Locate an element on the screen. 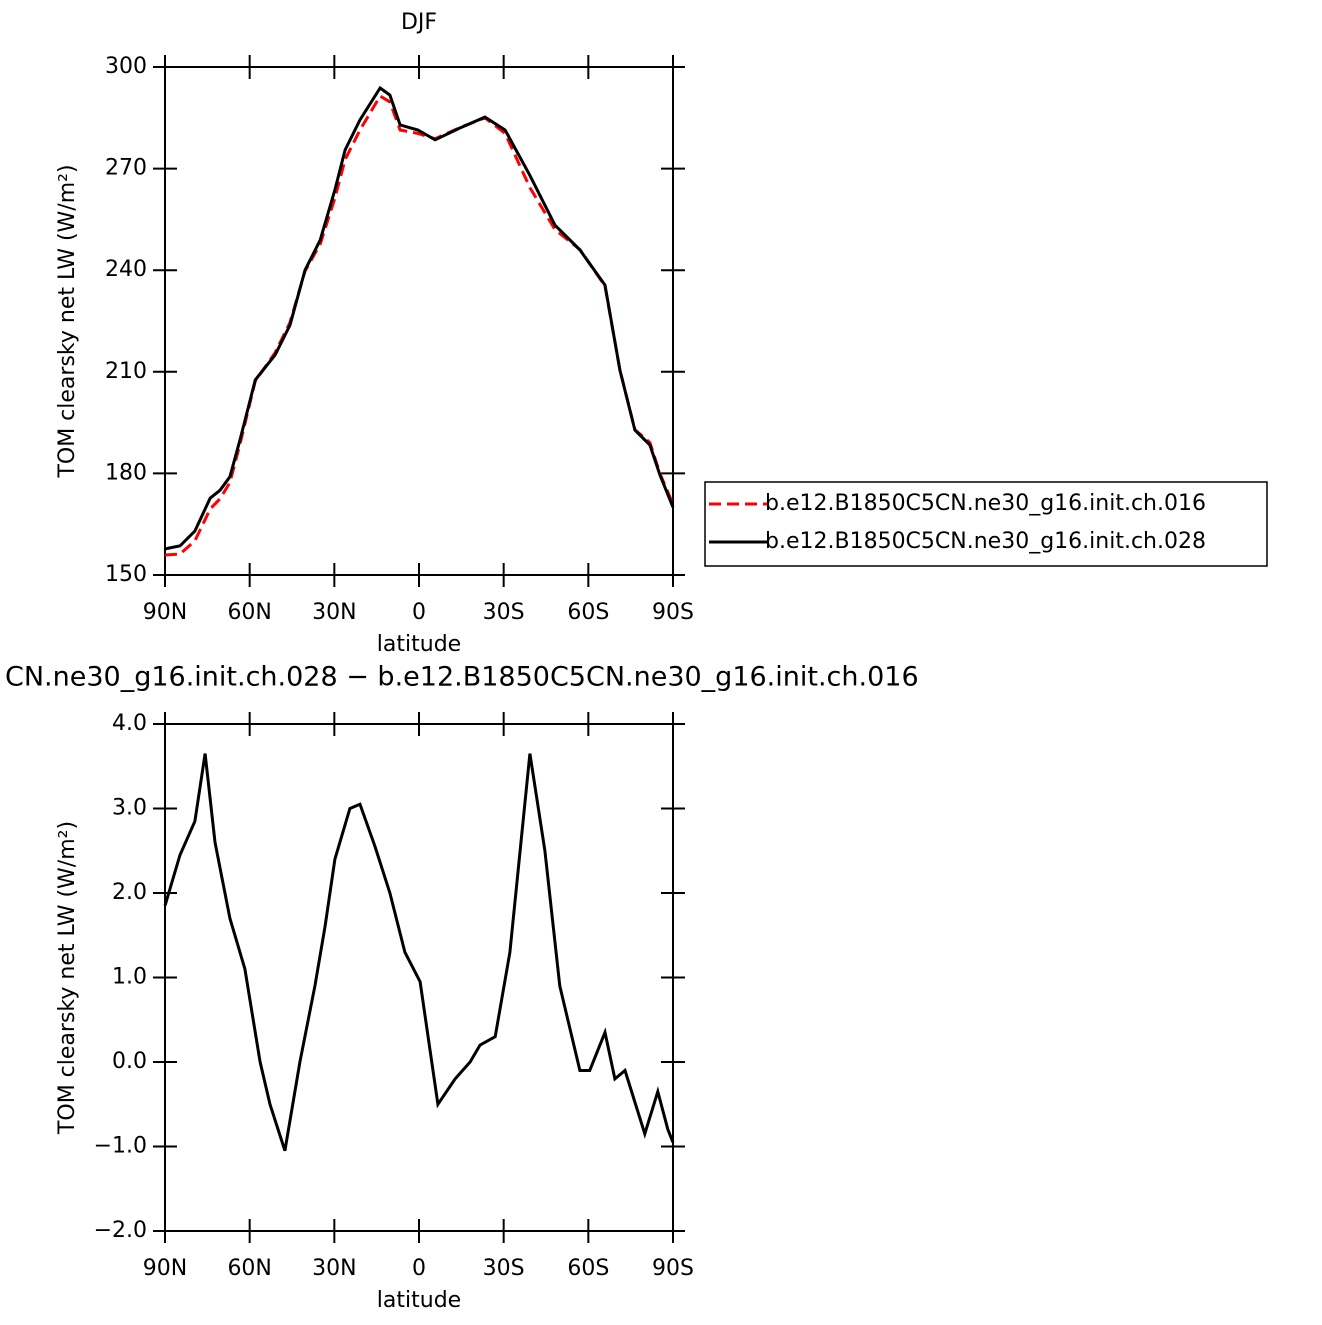 The width and height of the screenshot is (1322, 1325). y-tick-label: −1.0 is located at coordinates (120, 1146).